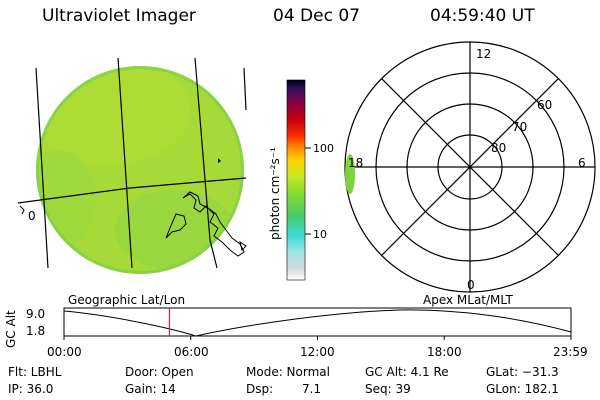 Image resolution: width=600 pixels, height=400 pixels. What do you see at coordinates (31, 389) in the screenshot?
I see `status-ip: IP: 36.0` at bounding box center [31, 389].